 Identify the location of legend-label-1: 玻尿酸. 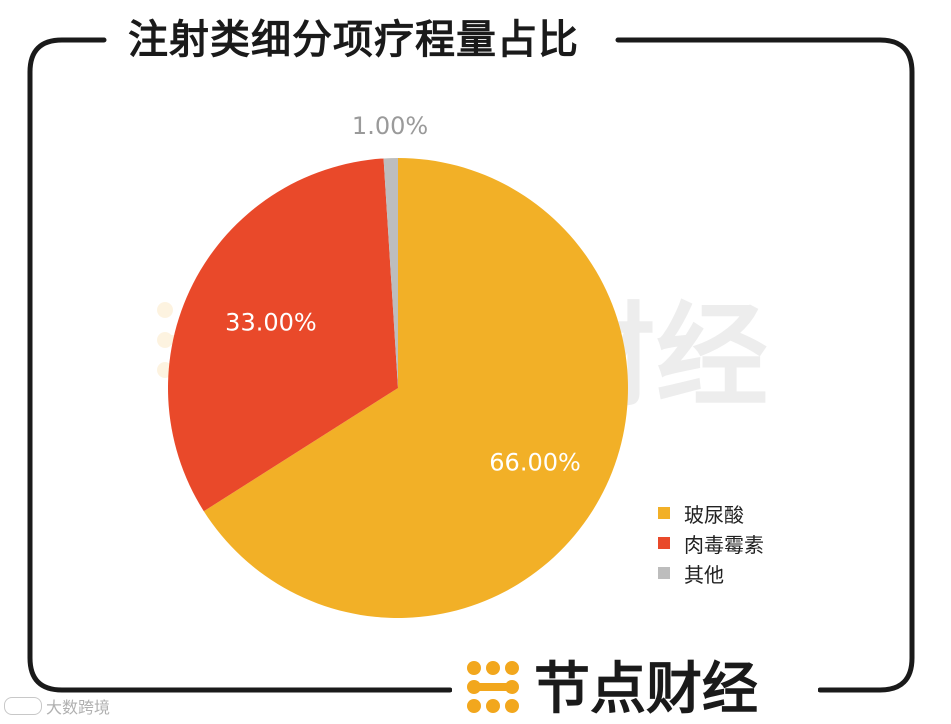
(714, 514).